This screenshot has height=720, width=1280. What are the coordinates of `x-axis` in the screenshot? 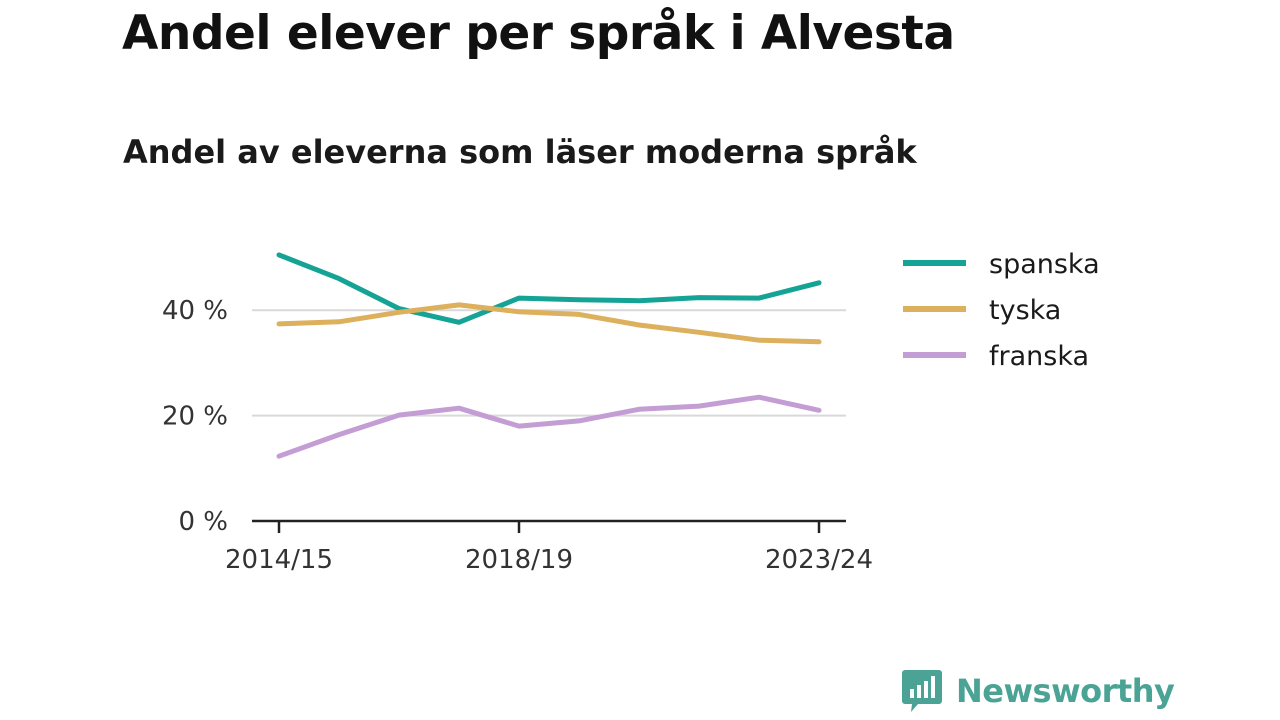 It's located at (549, 526).